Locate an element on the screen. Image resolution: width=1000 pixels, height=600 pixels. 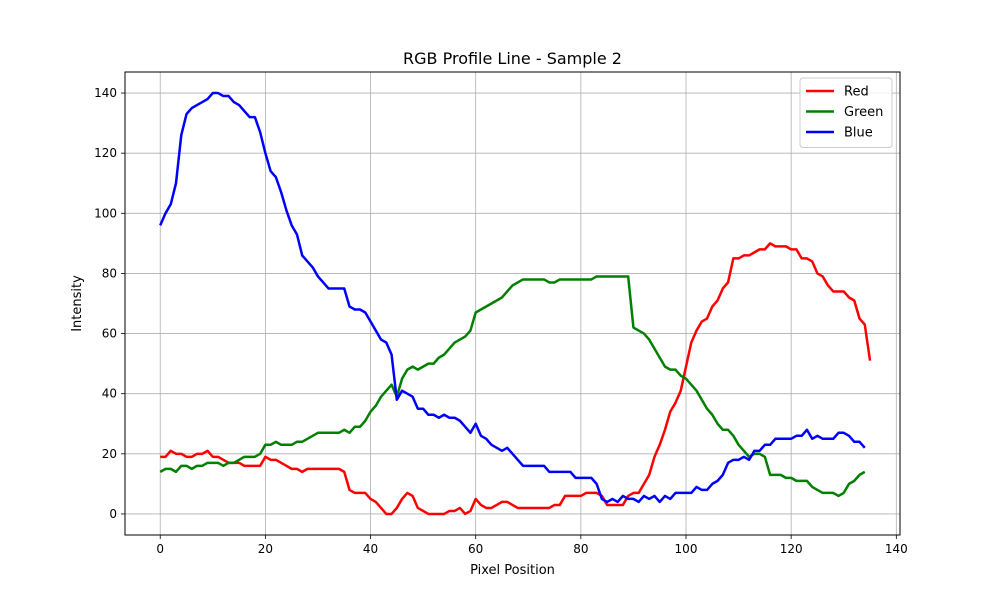
legend-label-blue: Blue is located at coordinates (858, 133).